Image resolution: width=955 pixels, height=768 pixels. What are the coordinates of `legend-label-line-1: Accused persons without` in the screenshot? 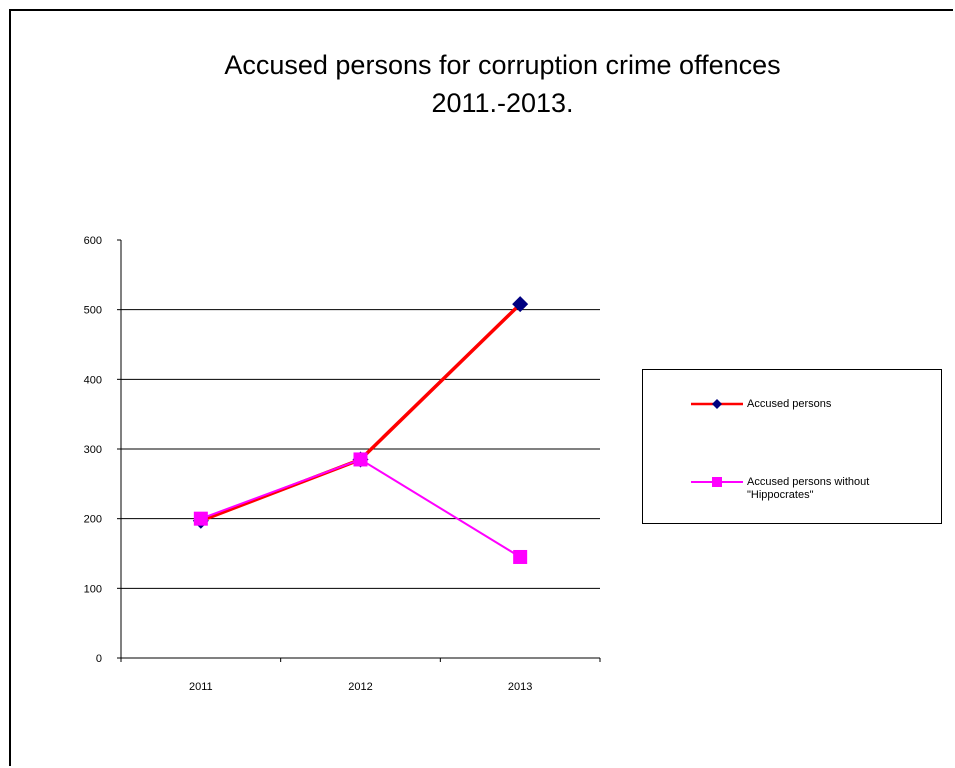 It's located at (808, 482).